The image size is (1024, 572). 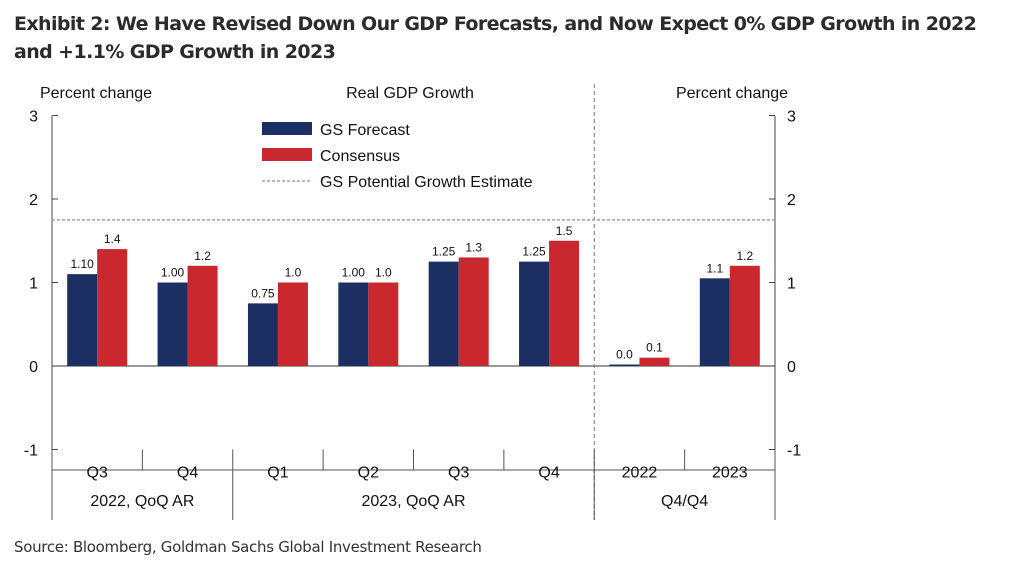 What do you see at coordinates (96, 93) in the screenshot?
I see `y-axis-label-left: Percent change` at bounding box center [96, 93].